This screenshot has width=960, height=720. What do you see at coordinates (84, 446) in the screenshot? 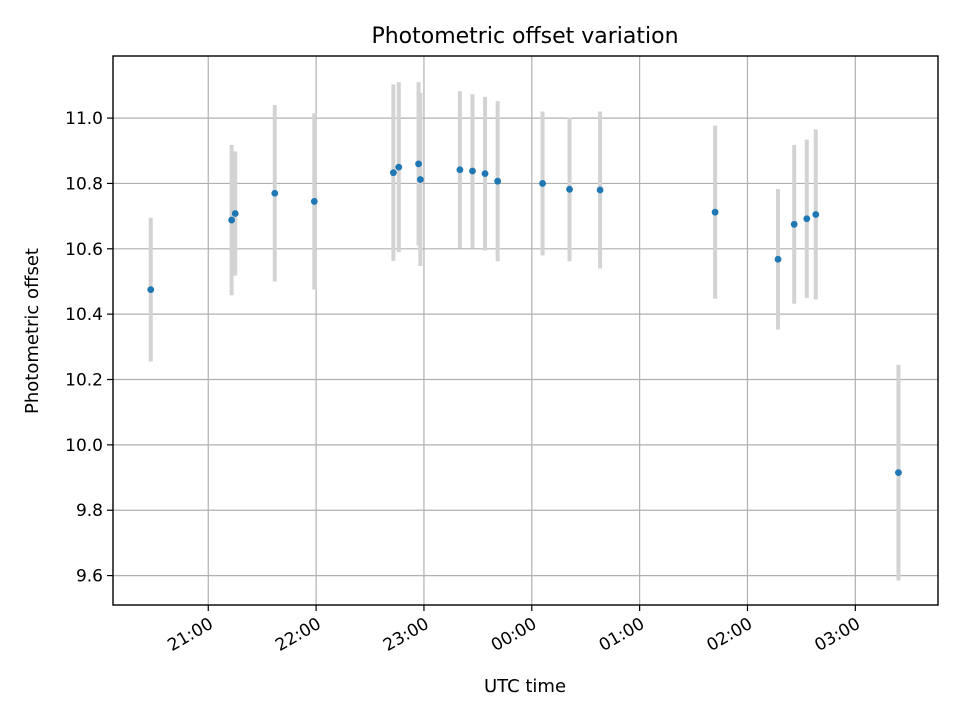
I see `y-tick-label: 10.0` at bounding box center [84, 446].